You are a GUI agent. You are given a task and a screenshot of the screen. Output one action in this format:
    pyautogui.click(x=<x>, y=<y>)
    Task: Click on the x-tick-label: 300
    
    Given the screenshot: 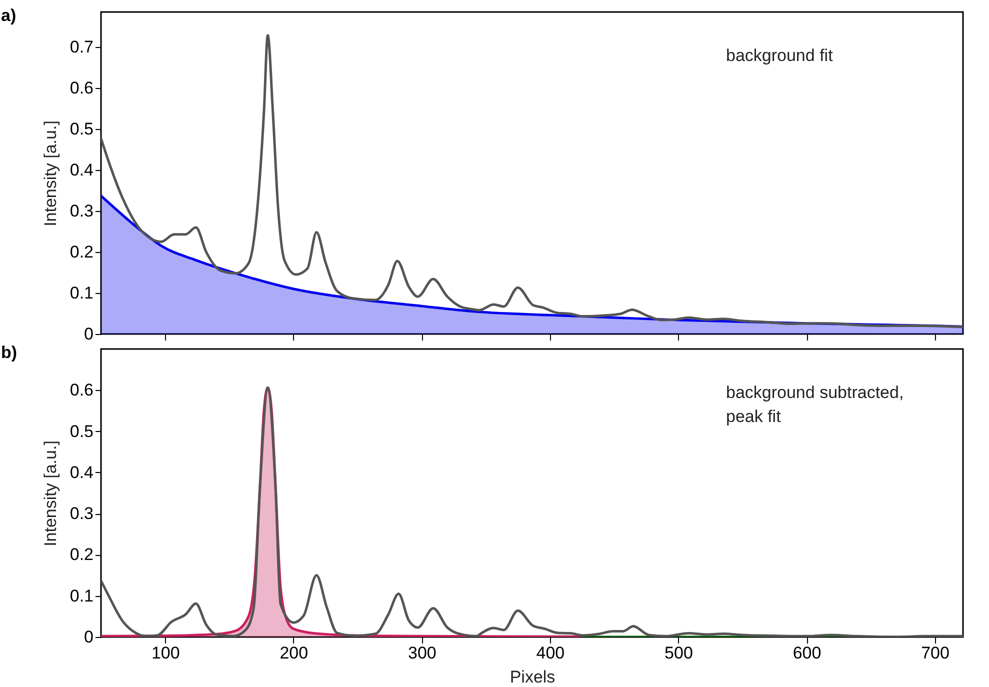 What is the action you would take?
    pyautogui.click(x=422, y=653)
    